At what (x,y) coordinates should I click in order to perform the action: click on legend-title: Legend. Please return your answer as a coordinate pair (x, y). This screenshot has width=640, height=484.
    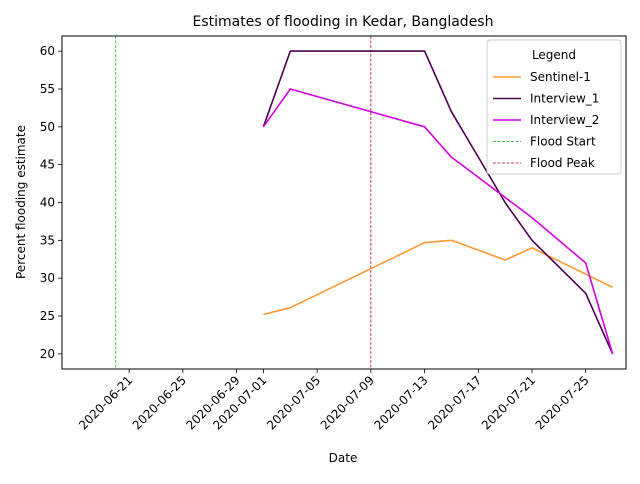
    Looking at the image, I should click on (554, 55).